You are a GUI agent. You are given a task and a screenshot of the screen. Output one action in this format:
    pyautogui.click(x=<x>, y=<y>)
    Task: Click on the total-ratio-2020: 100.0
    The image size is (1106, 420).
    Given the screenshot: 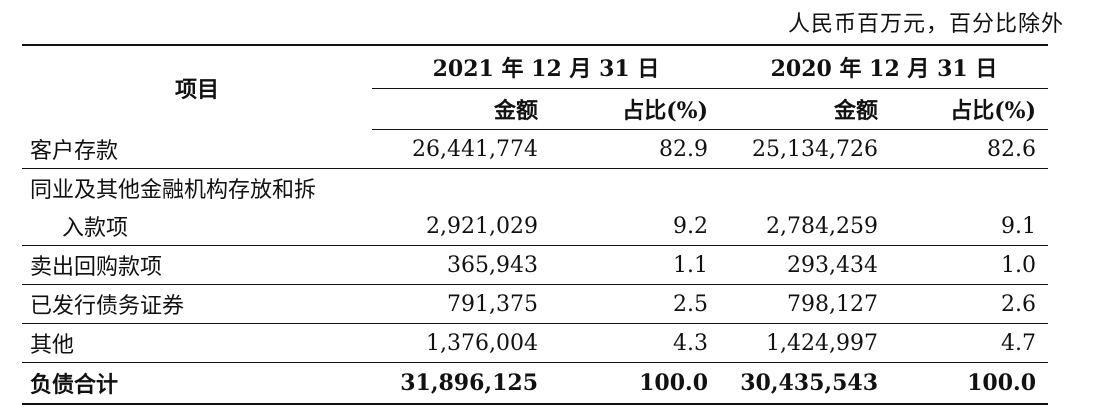 What is the action you would take?
    pyautogui.click(x=969, y=383)
    